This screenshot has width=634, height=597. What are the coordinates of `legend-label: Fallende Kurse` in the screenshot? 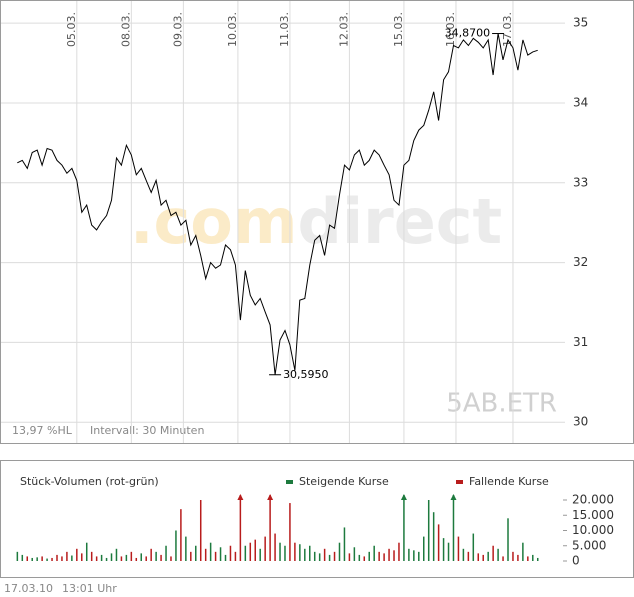 It's located at (509, 481).